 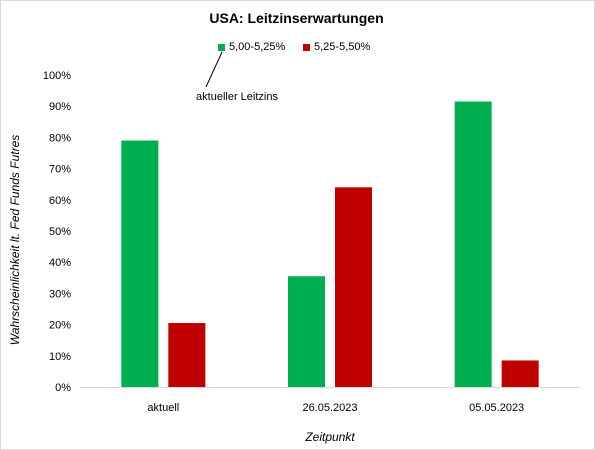 What do you see at coordinates (60, 201) in the screenshot?
I see `y-tick-label: 60%` at bounding box center [60, 201].